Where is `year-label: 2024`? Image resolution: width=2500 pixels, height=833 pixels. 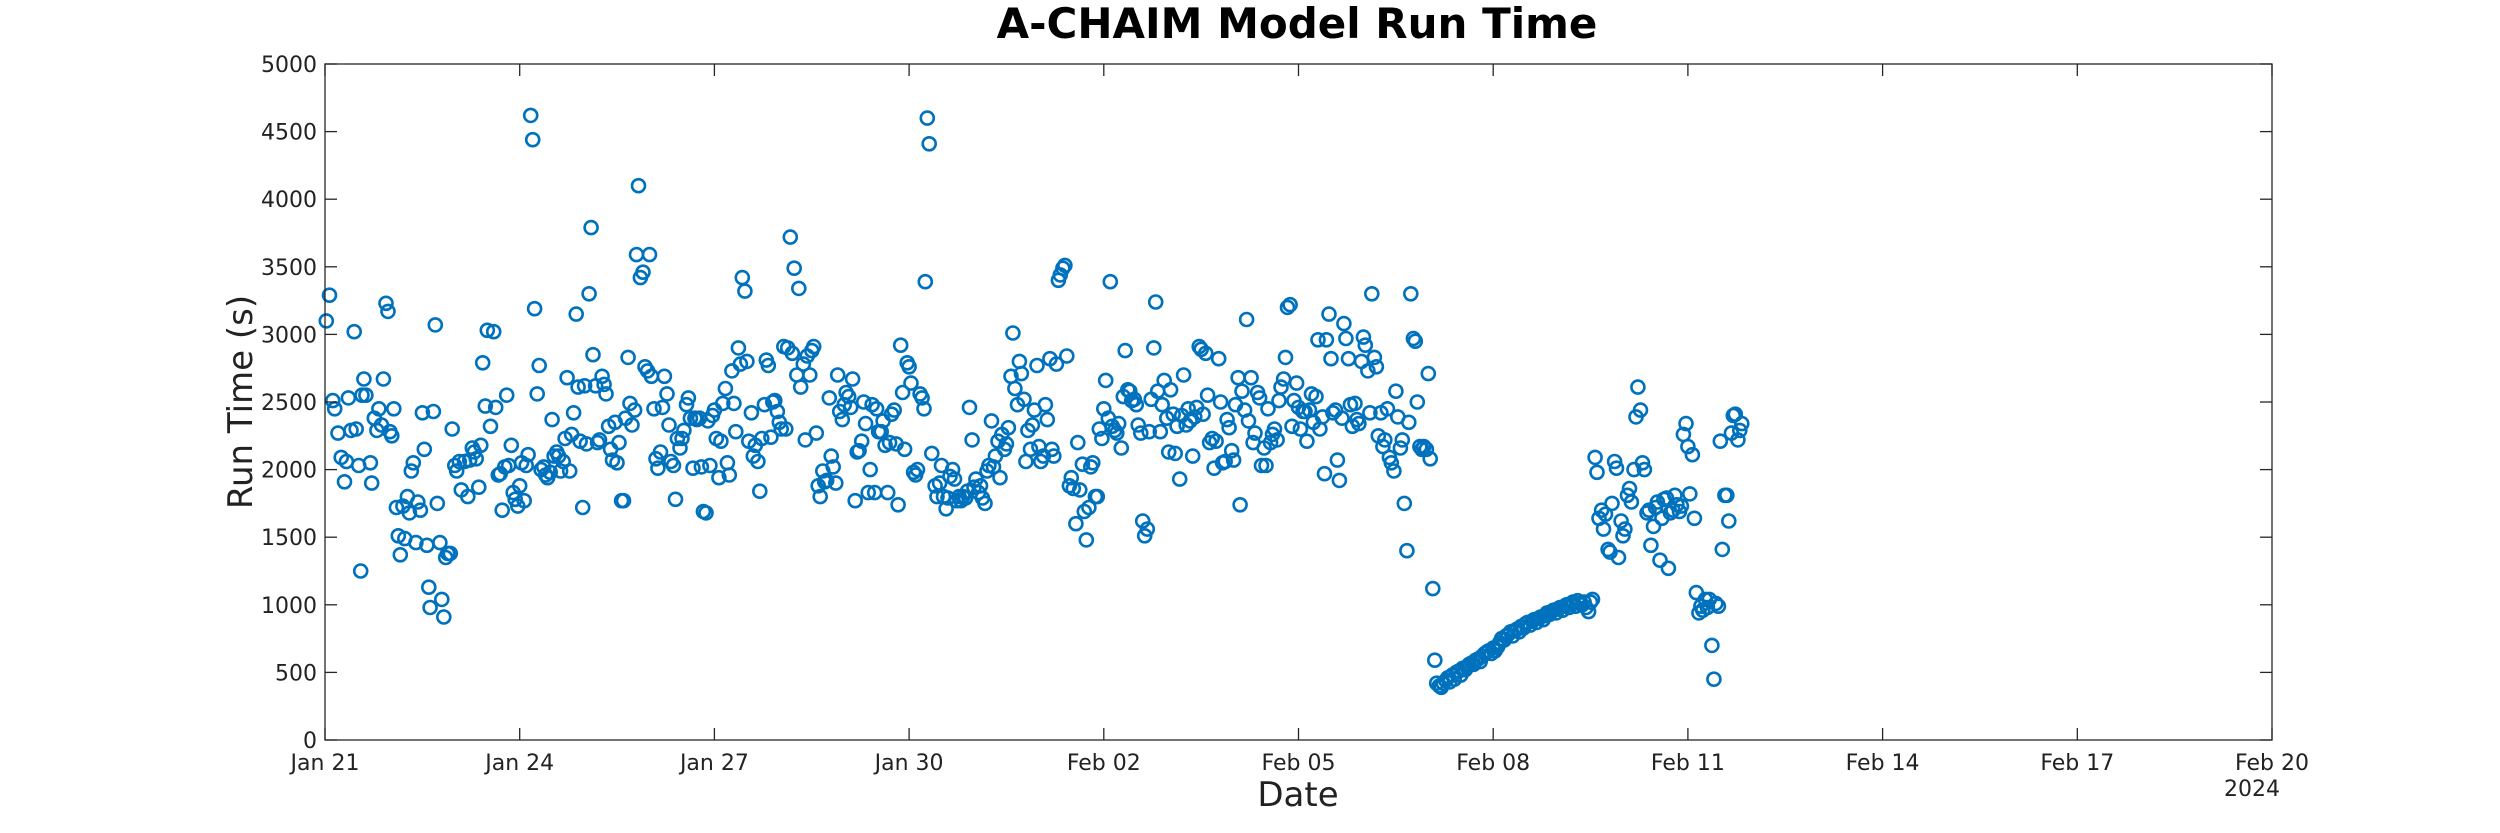 year-label: 2024 is located at coordinates (2252, 789).